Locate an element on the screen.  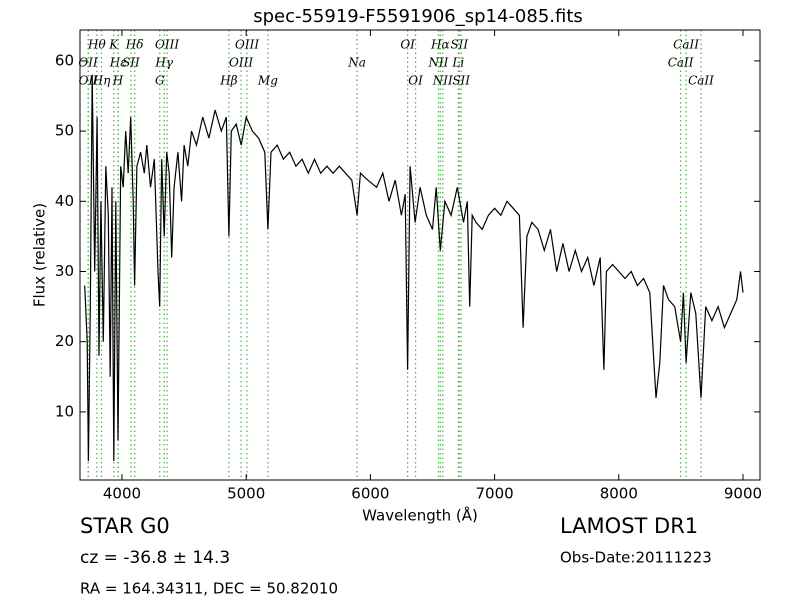
spectral-line-label: K is located at coordinates (113, 45).